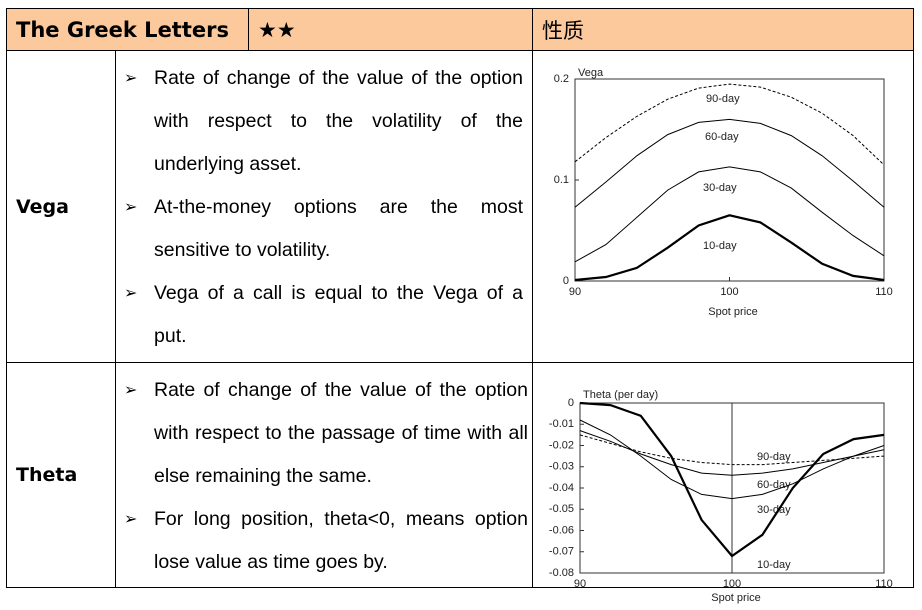  Describe the element at coordinates (561, 180) in the screenshot. I see `y-tick-label: 0.1` at that location.